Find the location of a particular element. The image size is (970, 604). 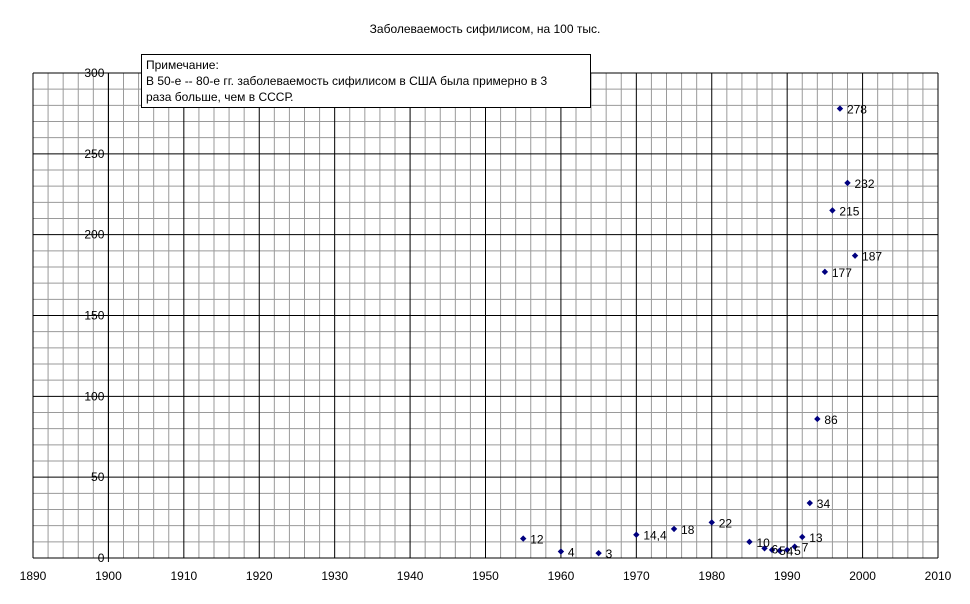

data-label: 177 is located at coordinates (842, 273).